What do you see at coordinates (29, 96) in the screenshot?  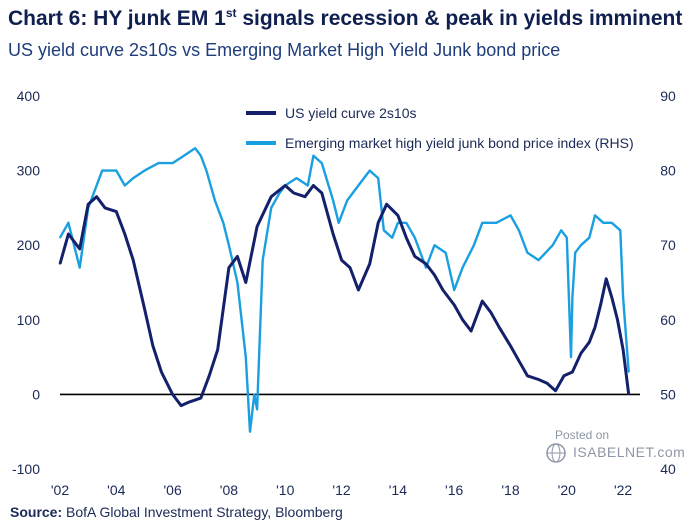 I see `y-left-tick-label: 400` at bounding box center [29, 96].